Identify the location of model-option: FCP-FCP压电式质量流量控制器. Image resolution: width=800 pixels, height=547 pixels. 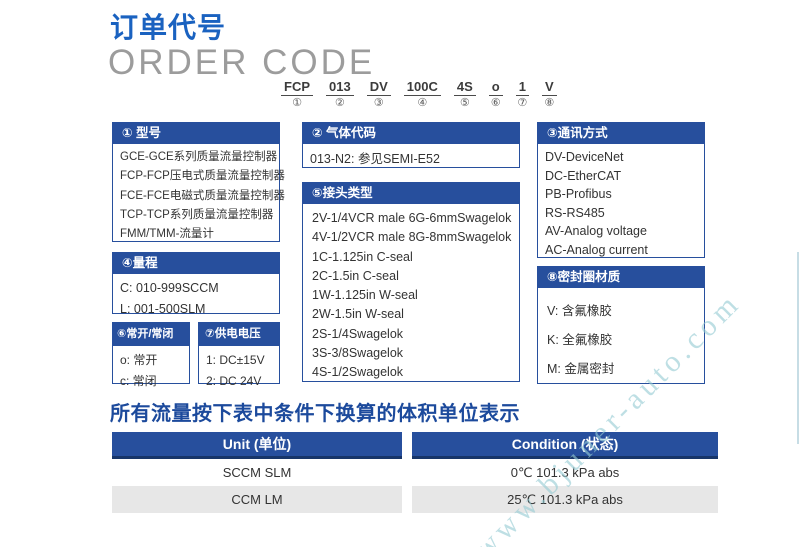
(202, 176).